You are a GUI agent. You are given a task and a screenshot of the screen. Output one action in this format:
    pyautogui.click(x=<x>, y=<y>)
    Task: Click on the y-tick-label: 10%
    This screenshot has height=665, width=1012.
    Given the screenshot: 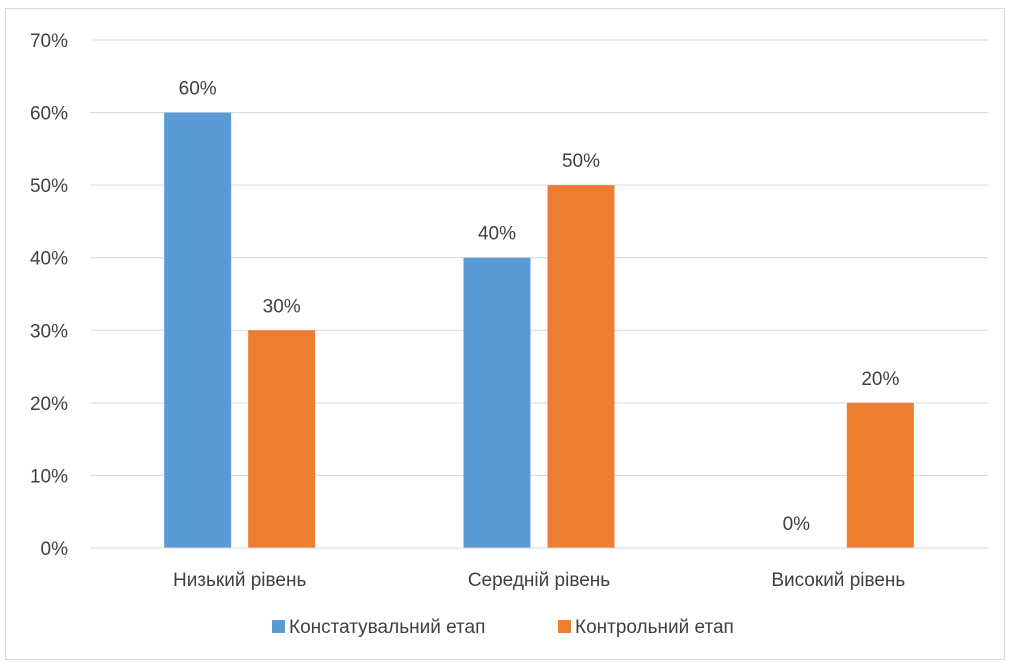 What is the action you would take?
    pyautogui.click(x=49, y=476)
    